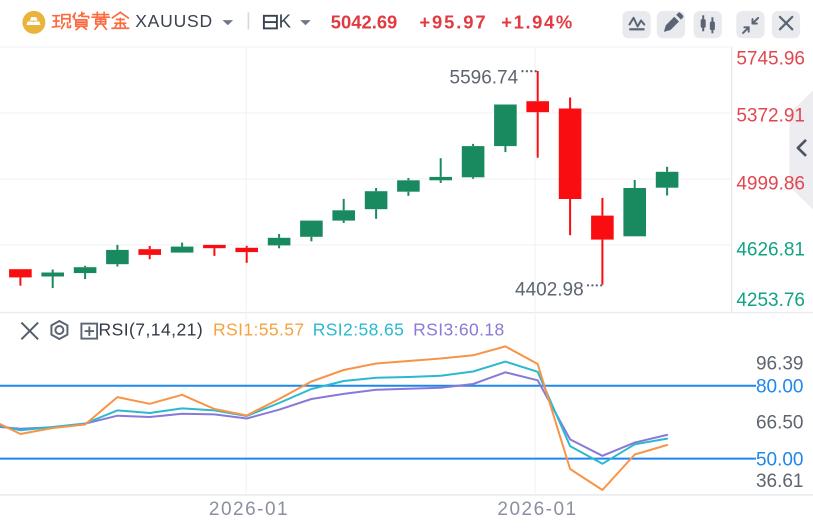  What do you see at coordinates (484, 77) in the screenshot?
I see `svg-text: 5596.74` at bounding box center [484, 77].